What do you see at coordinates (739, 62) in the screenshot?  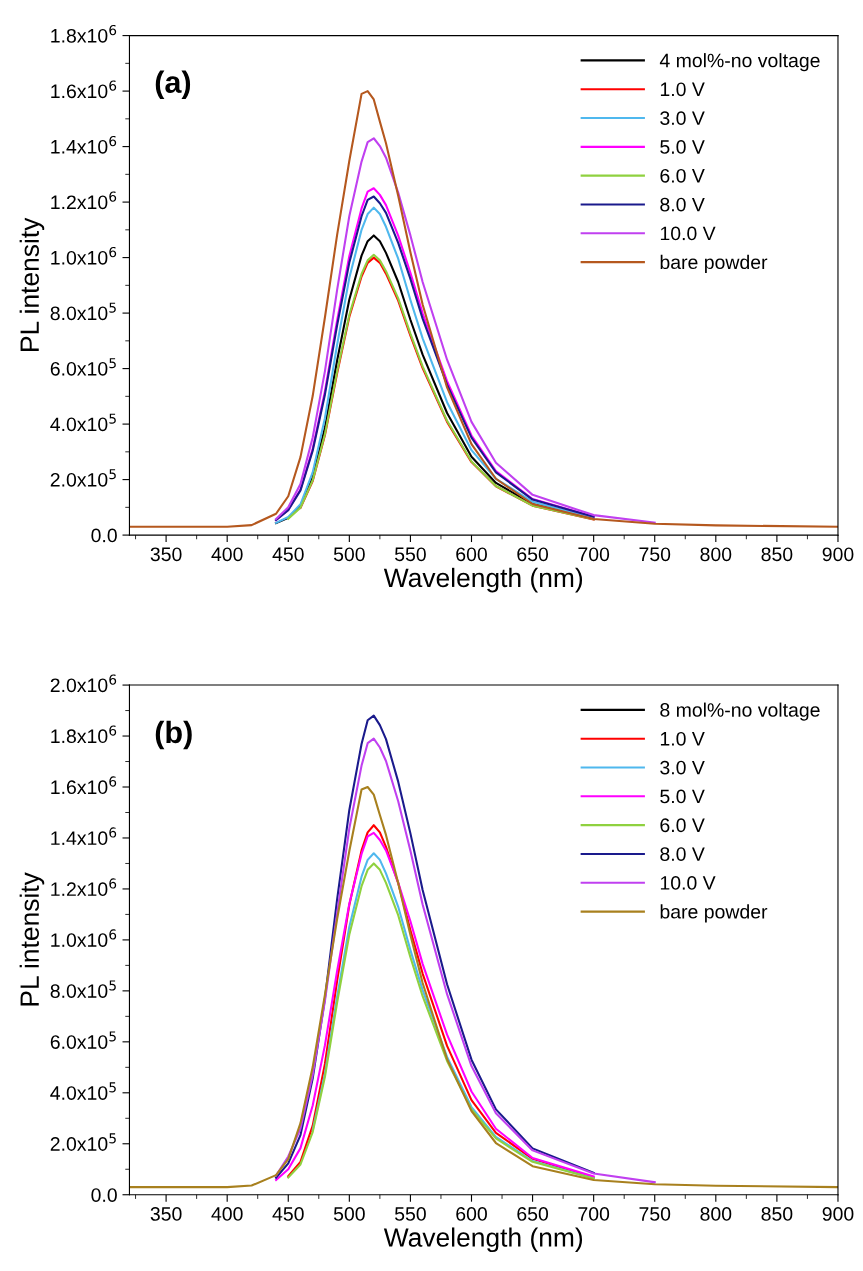 I see `legend-label: 4 mol%-no voltage` at bounding box center [739, 62].